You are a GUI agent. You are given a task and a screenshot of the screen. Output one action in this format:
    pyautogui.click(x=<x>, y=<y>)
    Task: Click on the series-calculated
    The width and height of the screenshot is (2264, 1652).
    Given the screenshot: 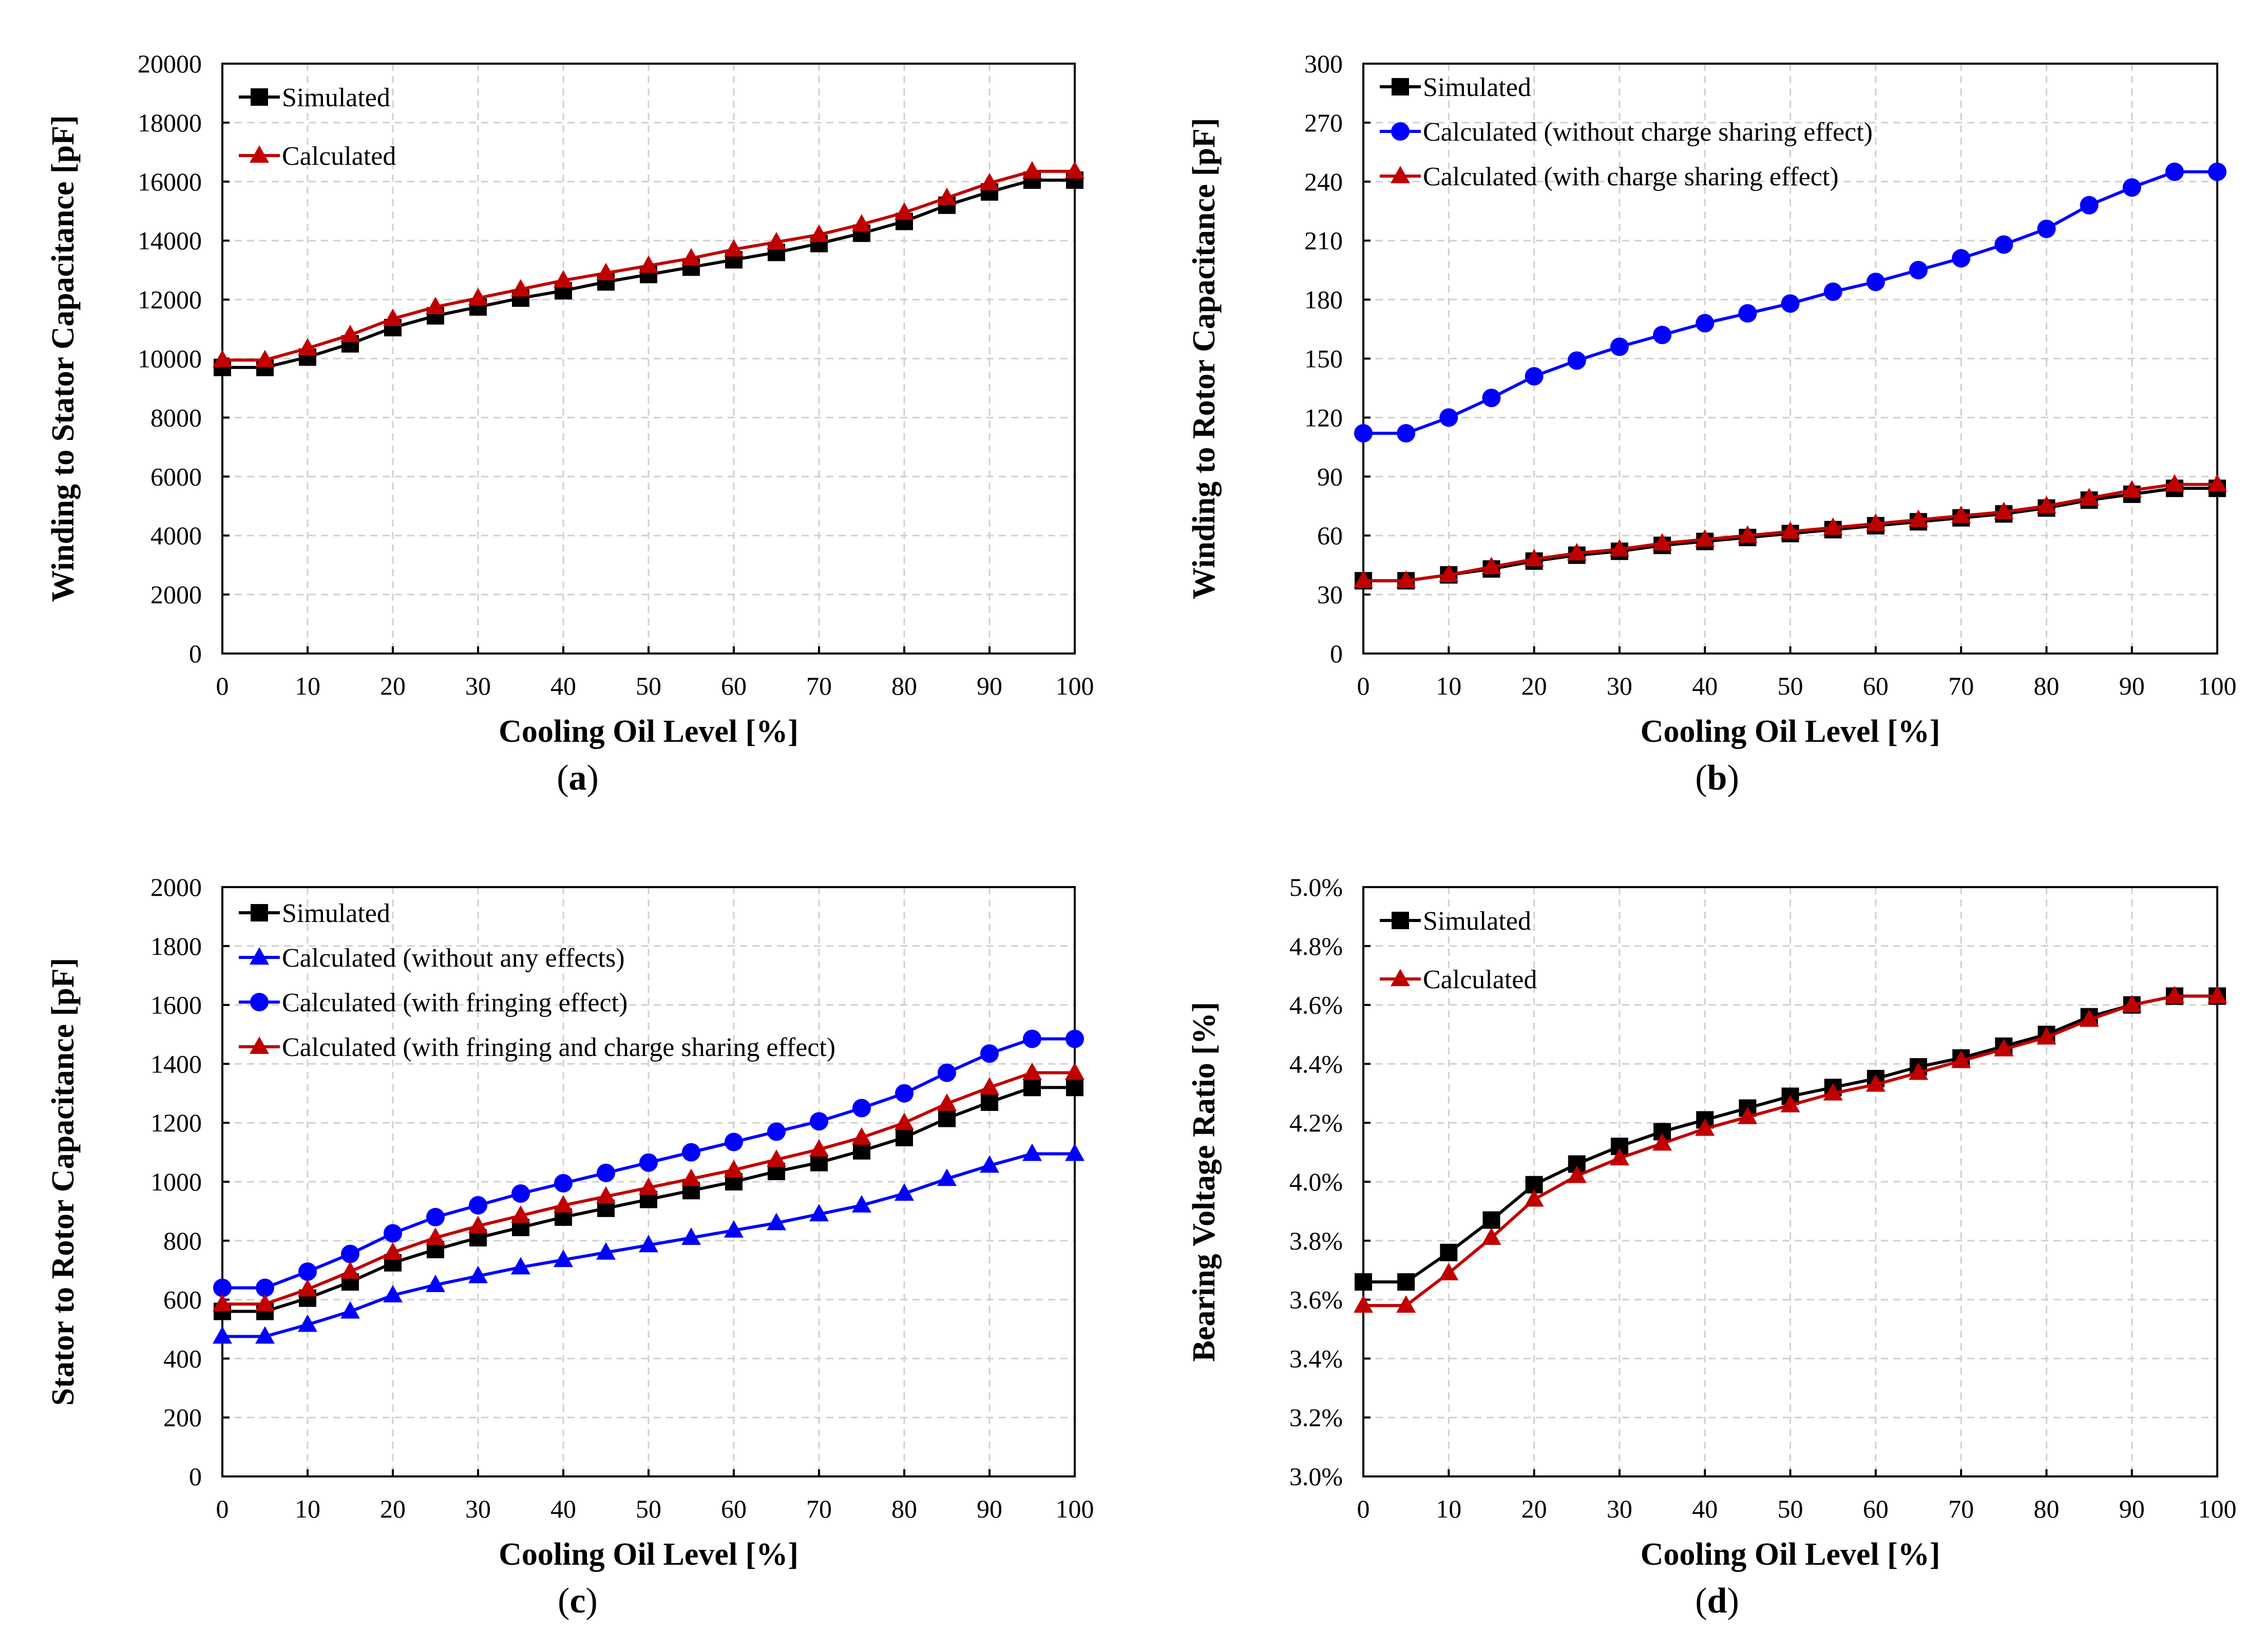 What is the action you would take?
    pyautogui.click(x=649, y=264)
    